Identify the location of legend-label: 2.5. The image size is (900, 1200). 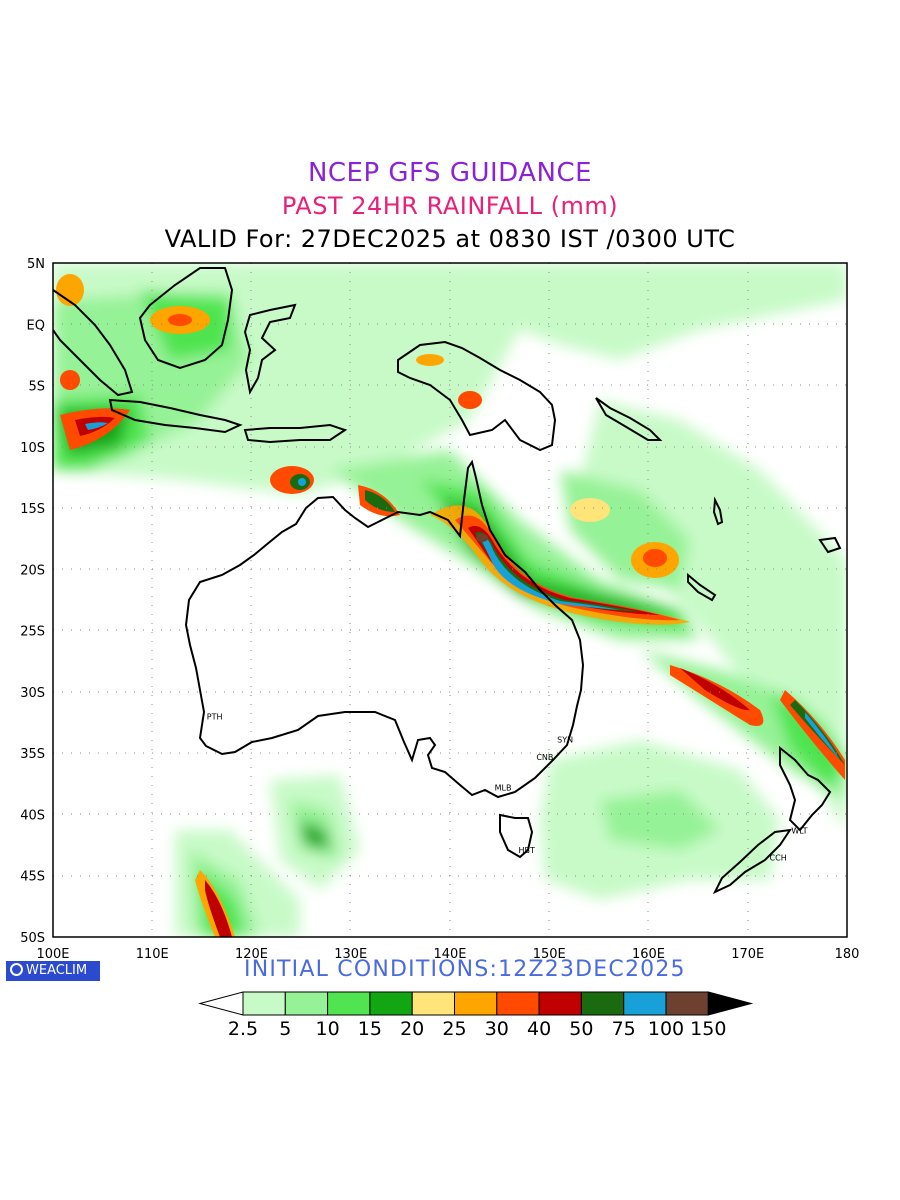
(243, 1029).